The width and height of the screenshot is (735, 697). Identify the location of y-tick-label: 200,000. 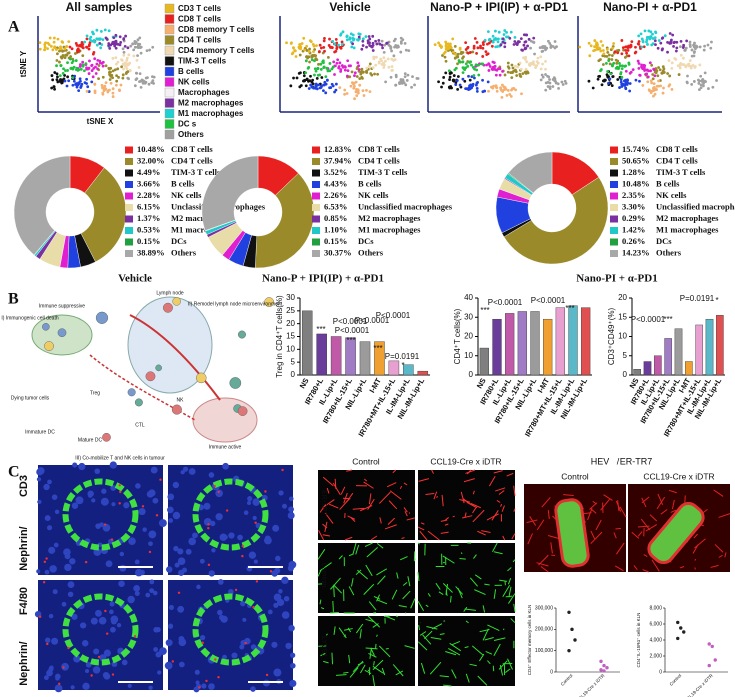
(544, 630).